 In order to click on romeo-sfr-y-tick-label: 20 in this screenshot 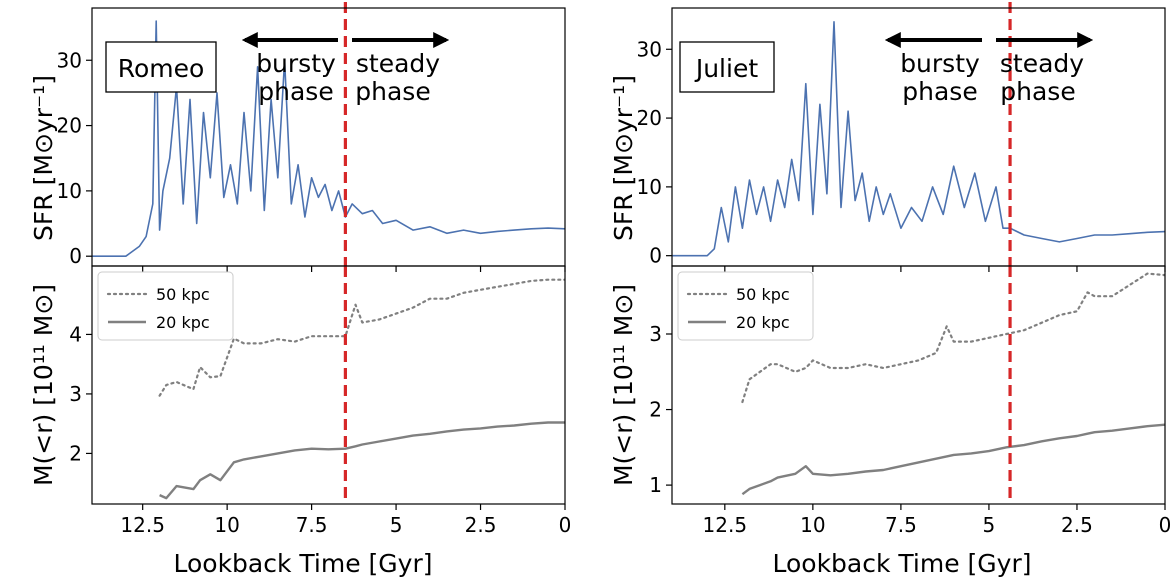, I will do `click(69, 126)`.